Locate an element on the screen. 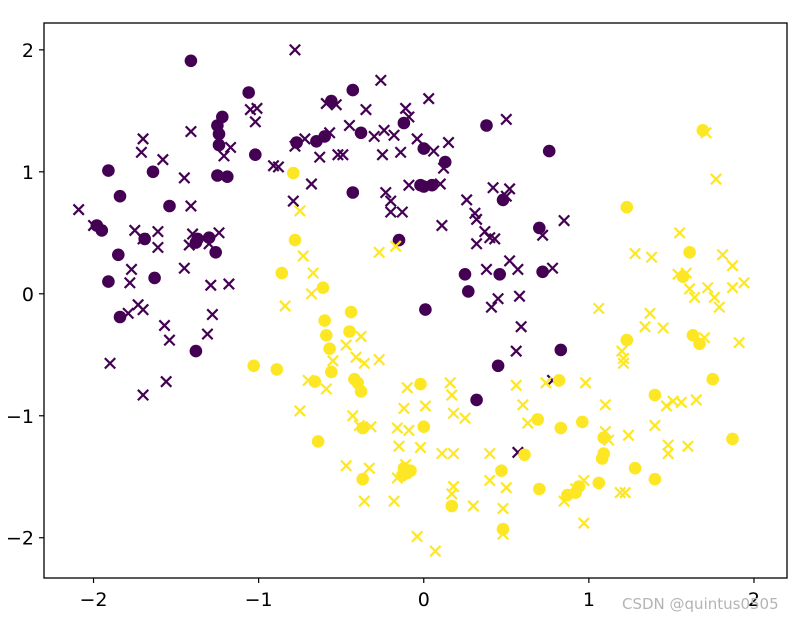 This screenshot has height=622, width=795. x-tick-label: 1 is located at coordinates (589, 600).